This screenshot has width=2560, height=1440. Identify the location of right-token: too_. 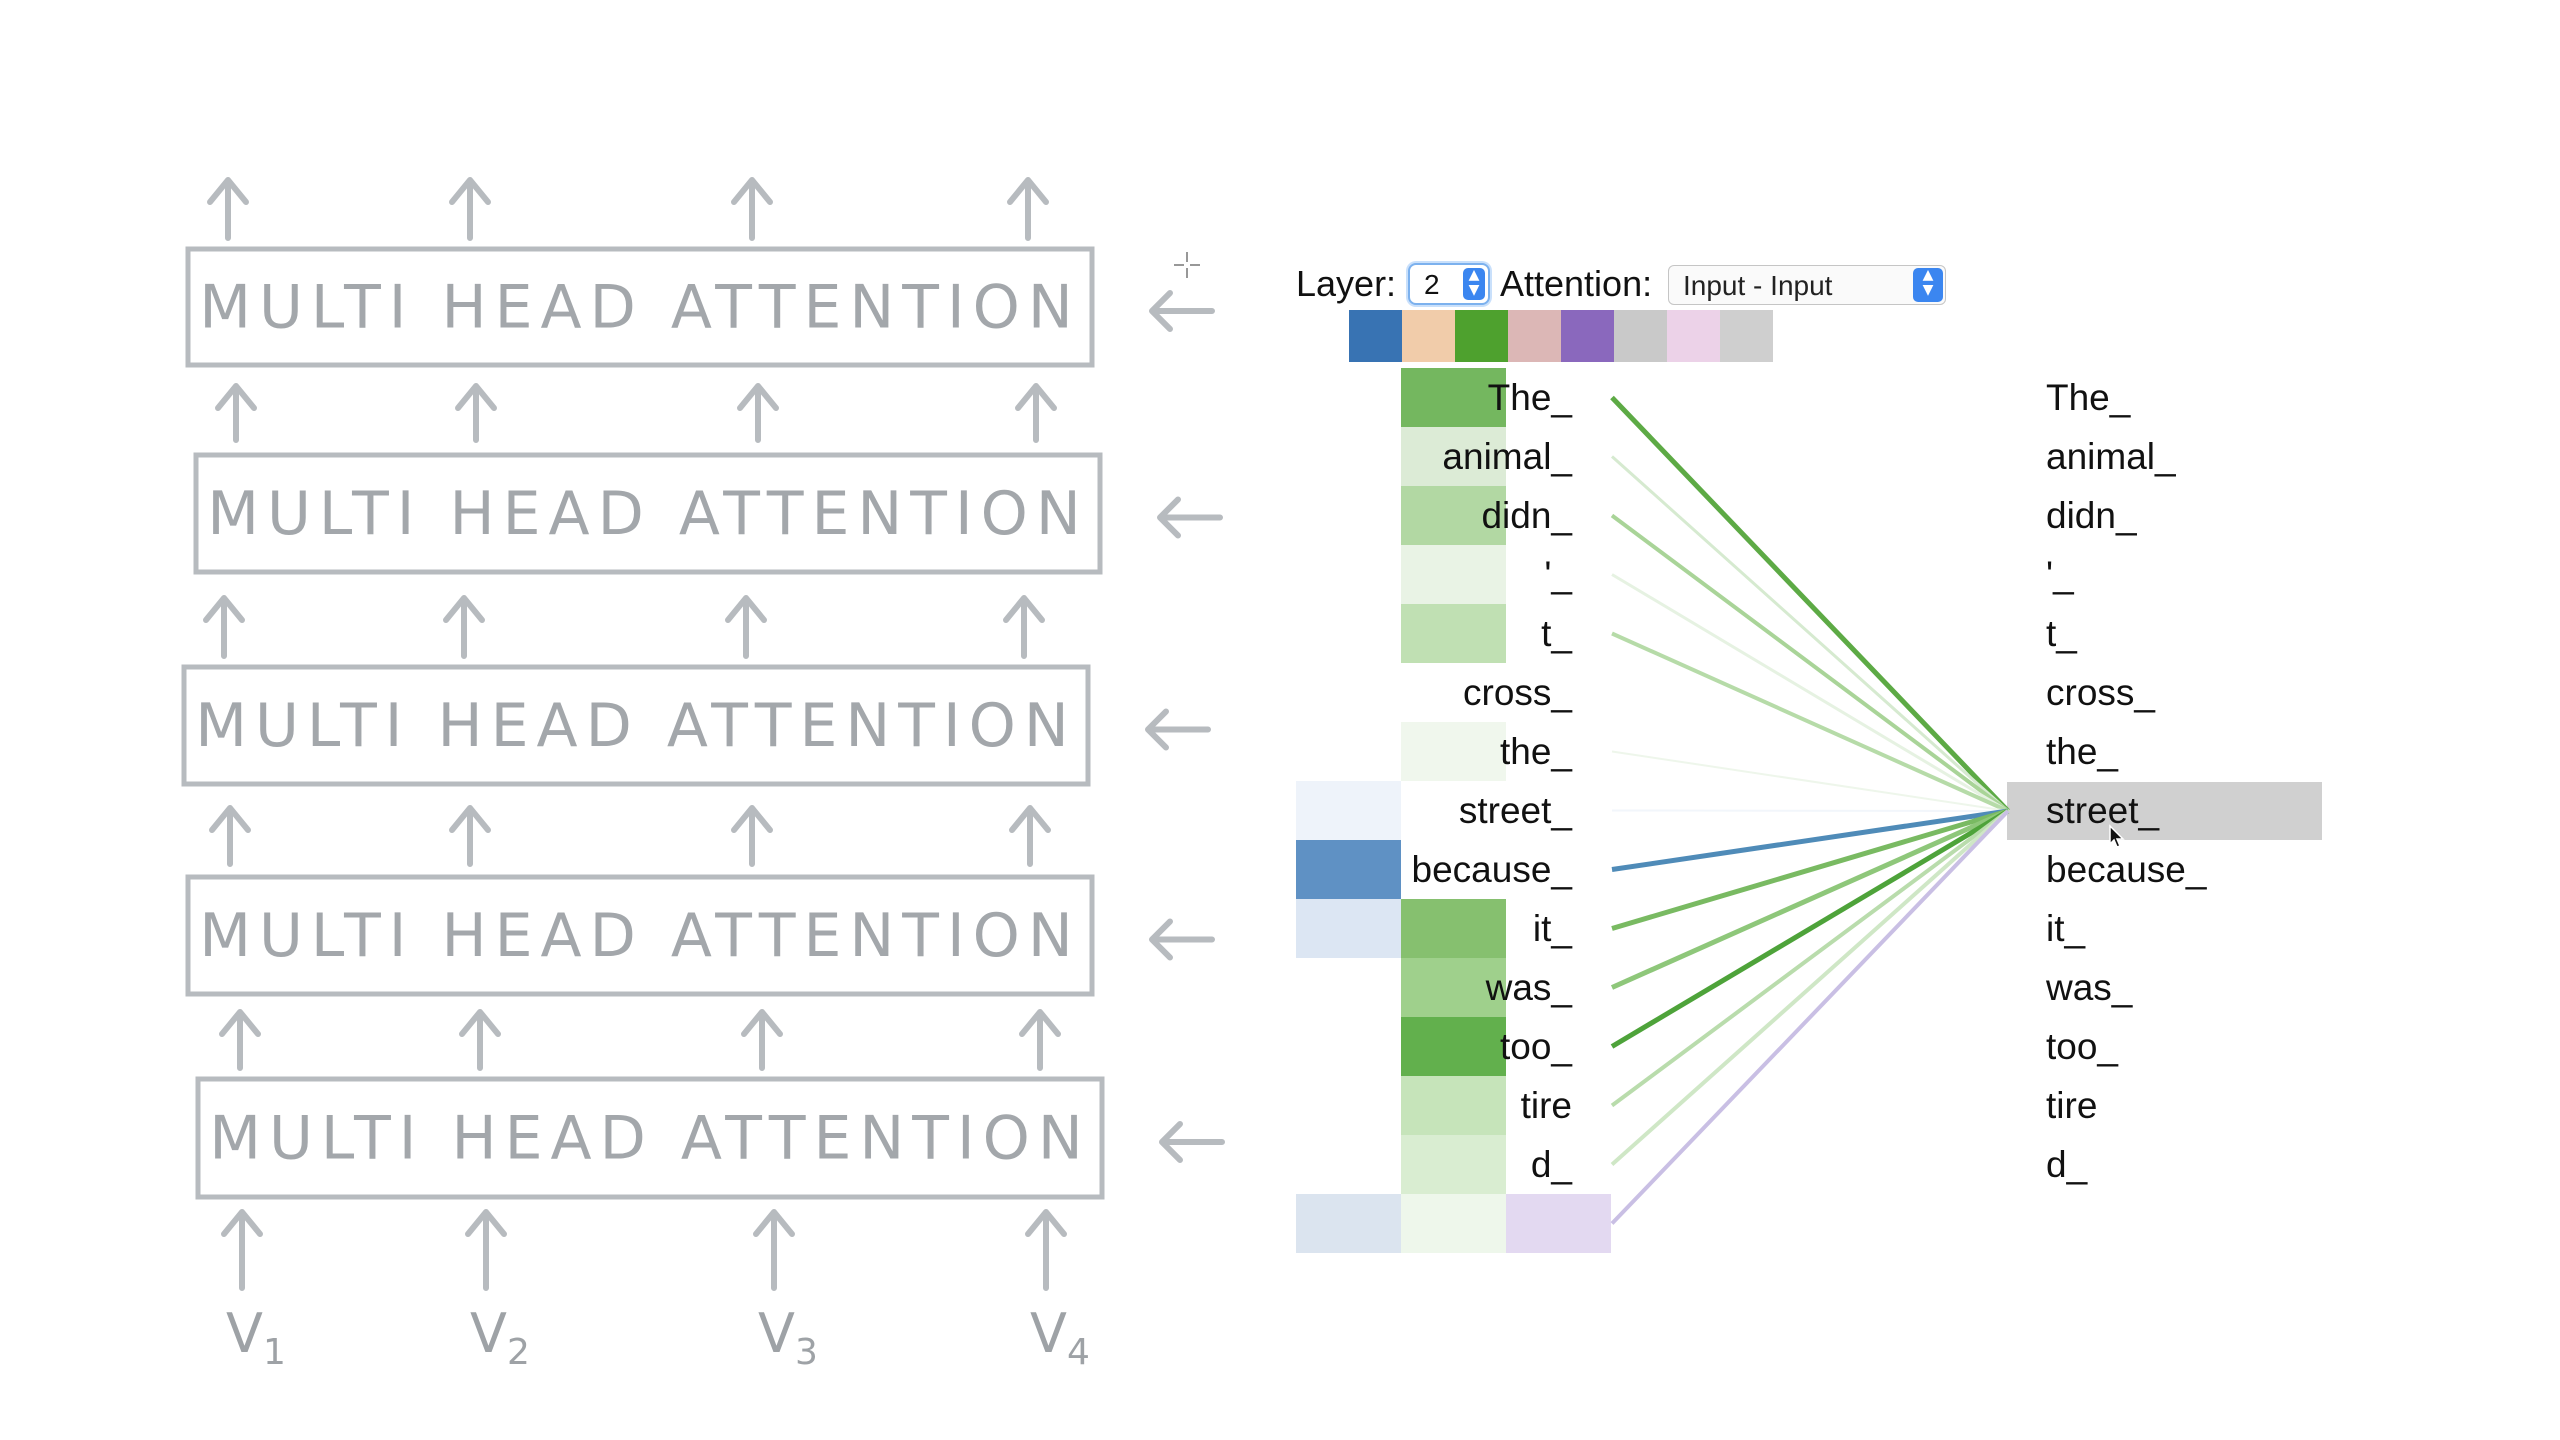
(2082, 1046).